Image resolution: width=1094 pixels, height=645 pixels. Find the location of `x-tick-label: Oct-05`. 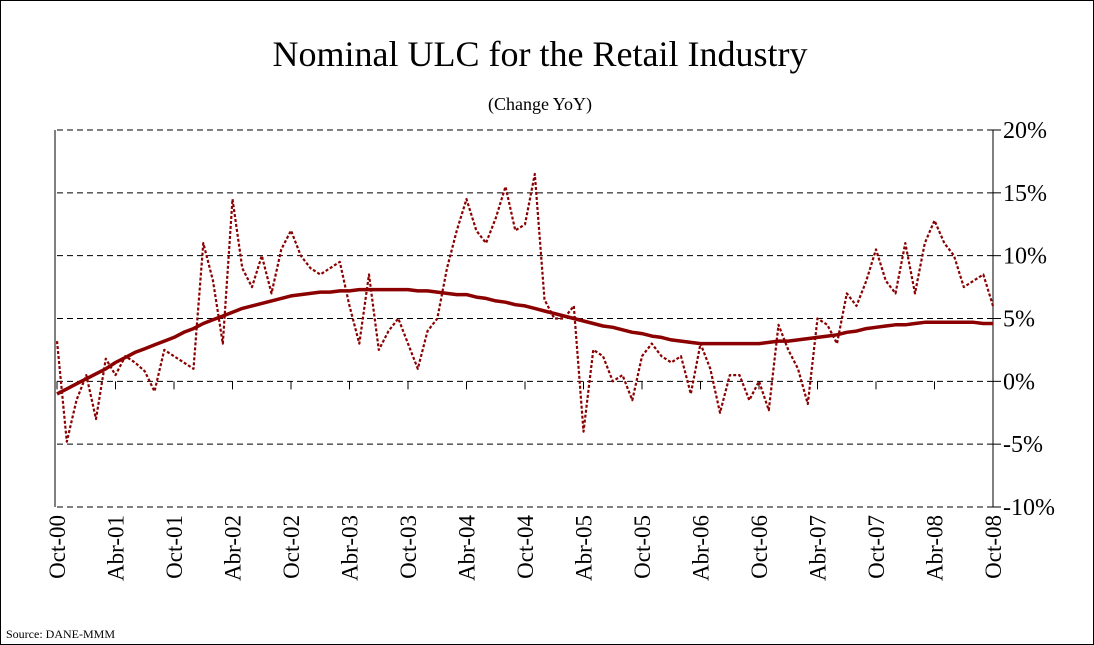

x-tick-label: Oct-05 is located at coordinates (642, 547).